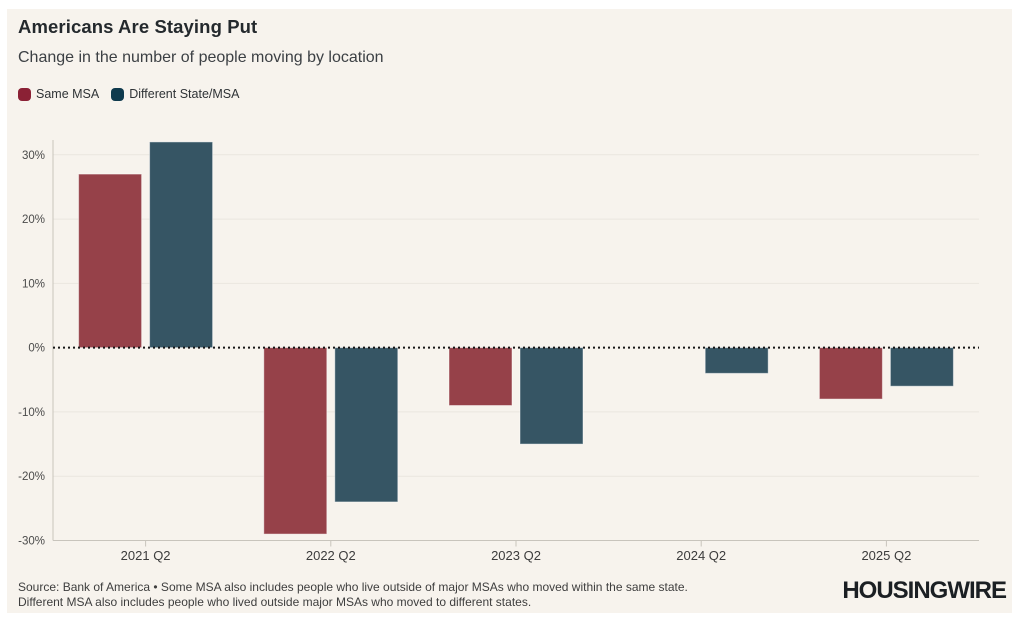 This screenshot has width=1023, height=627. What do you see at coordinates (924, 590) in the screenshot?
I see `housingwire-logo: HOUSINGWIRE` at bounding box center [924, 590].